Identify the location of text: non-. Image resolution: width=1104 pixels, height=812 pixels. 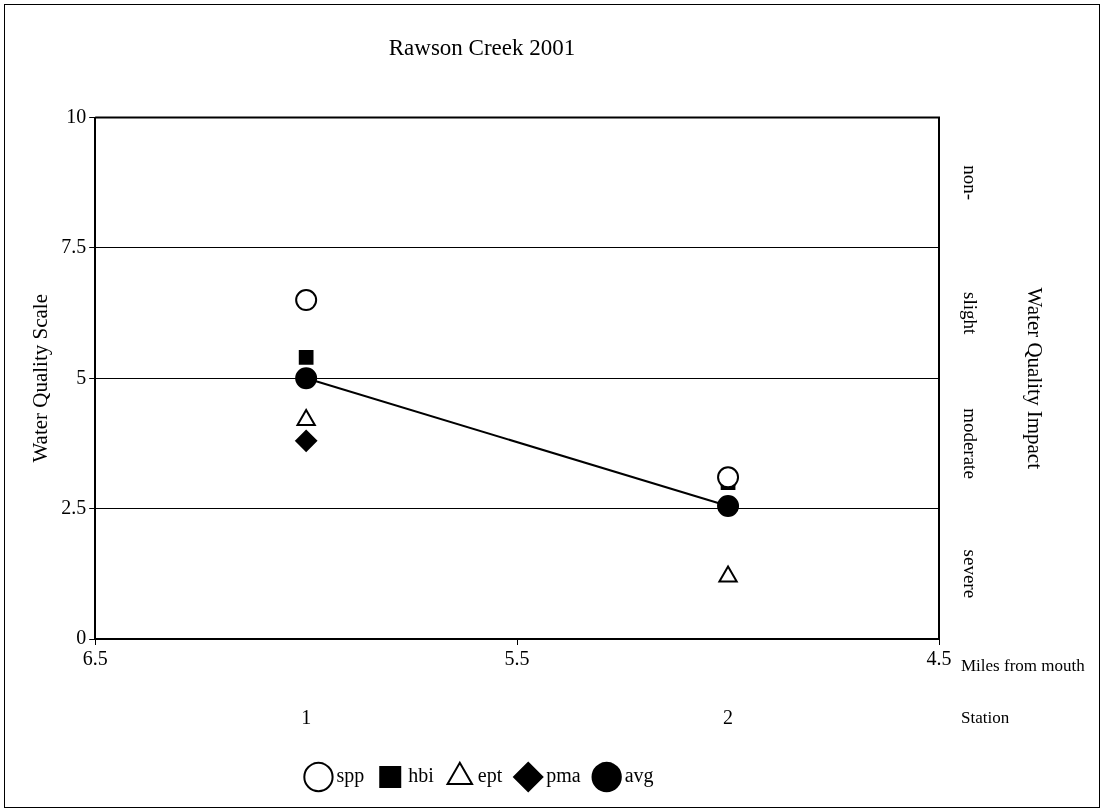
(971, 183).